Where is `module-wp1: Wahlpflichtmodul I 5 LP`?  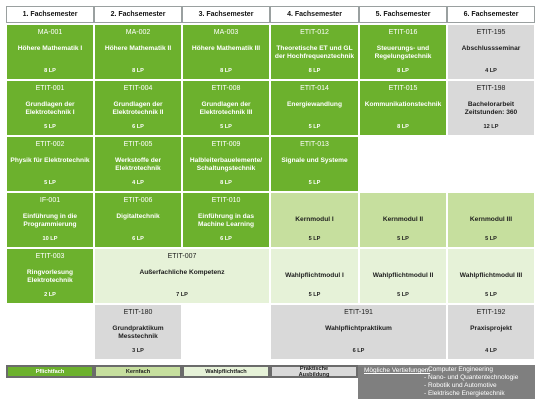
module-wp1: Wahlpflichtmodul I 5 LP is located at coordinates (314, 276).